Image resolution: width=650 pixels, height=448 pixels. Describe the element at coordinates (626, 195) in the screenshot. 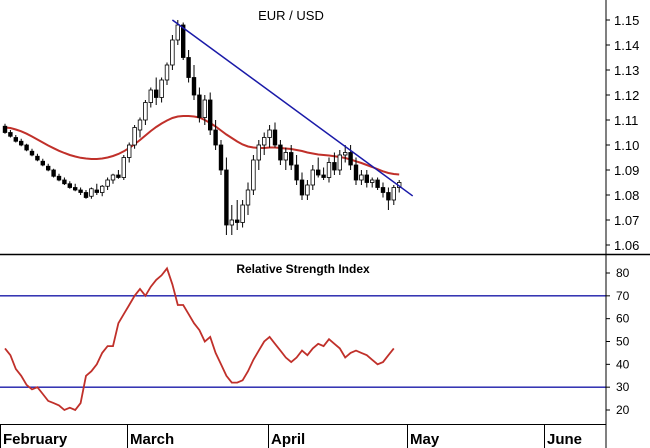

I see `price-tick-label: 1.08` at that location.